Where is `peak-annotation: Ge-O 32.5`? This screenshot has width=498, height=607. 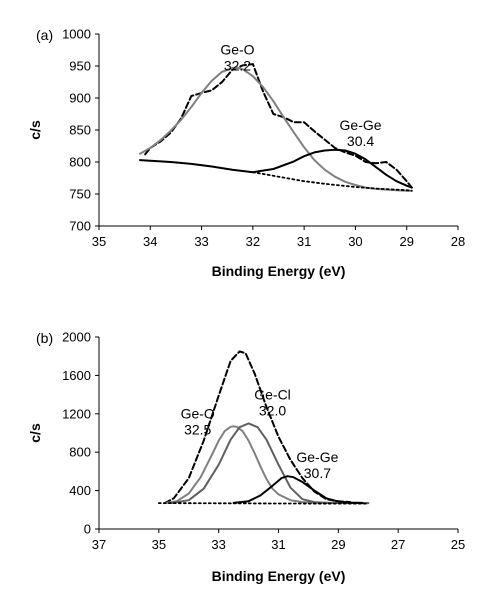
peak-annotation: Ge-O 32.5 is located at coordinates (198, 422).